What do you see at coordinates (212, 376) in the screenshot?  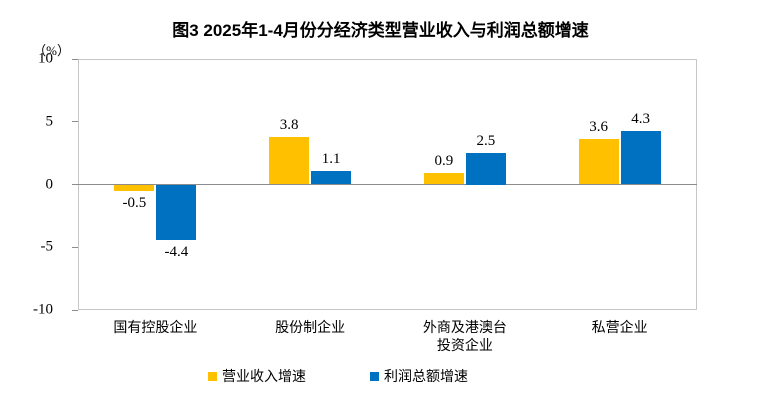 I see `legend-swatch-revenue-growth` at bounding box center [212, 376].